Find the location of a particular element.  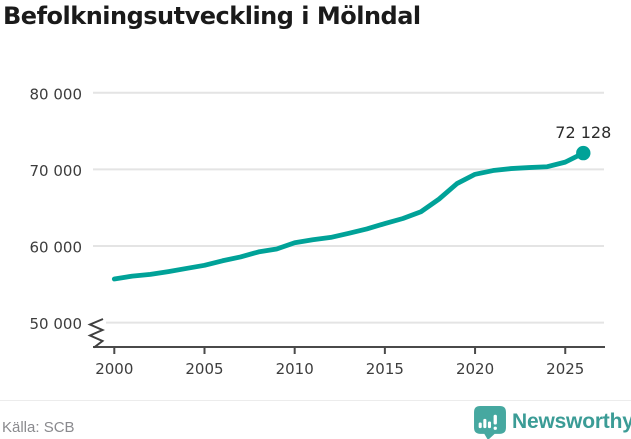

x-axis-label: 2010 is located at coordinates (295, 369).